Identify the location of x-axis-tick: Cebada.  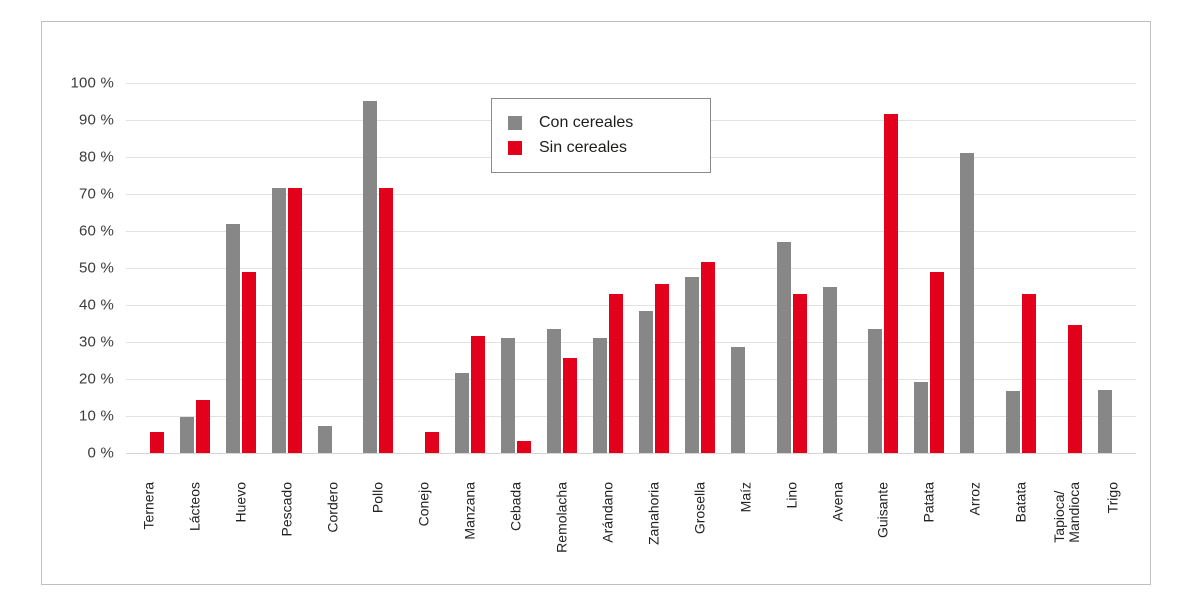
(516, 531).